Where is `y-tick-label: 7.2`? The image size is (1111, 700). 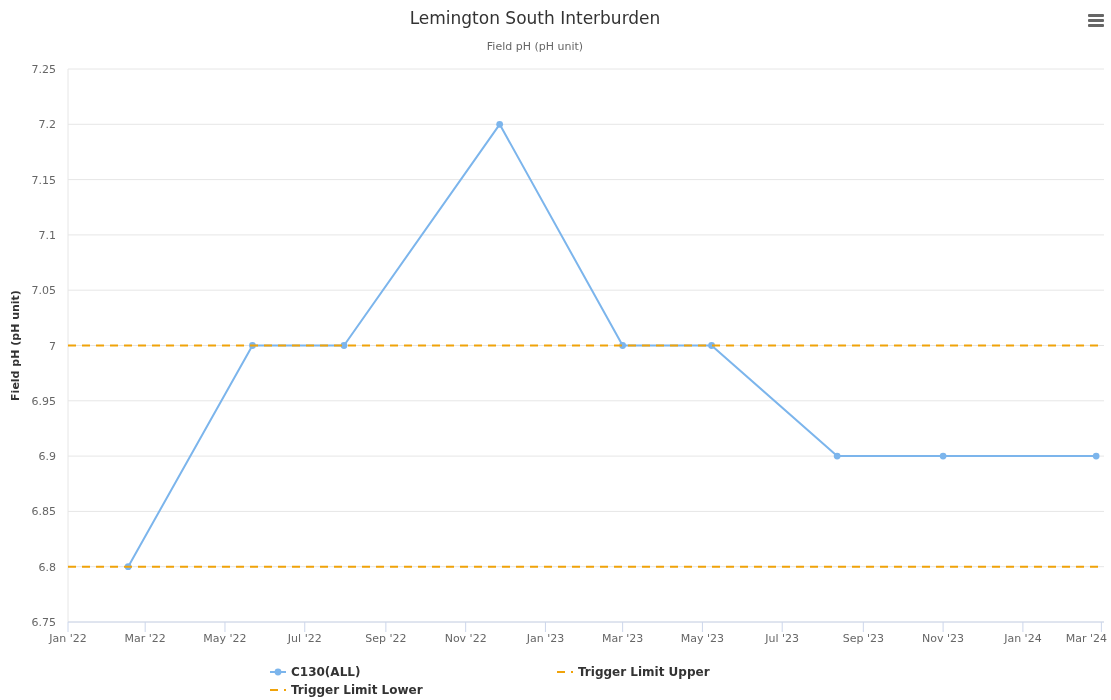
y-tick-label: 7.2 is located at coordinates (47, 125).